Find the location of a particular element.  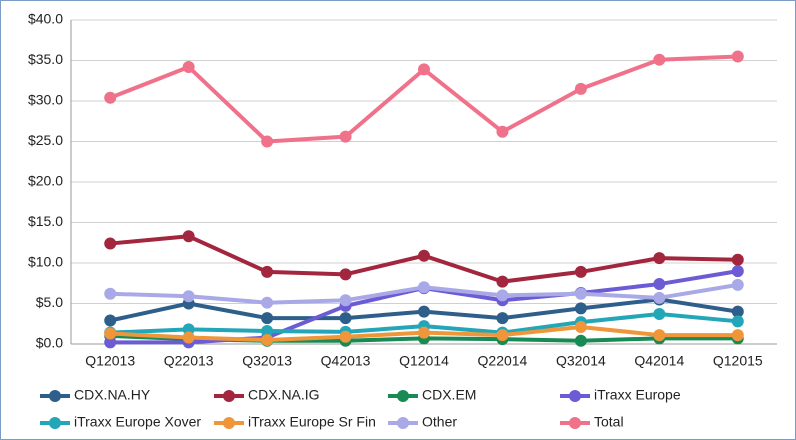

y-tick-label: $15.0 is located at coordinates (45, 221).